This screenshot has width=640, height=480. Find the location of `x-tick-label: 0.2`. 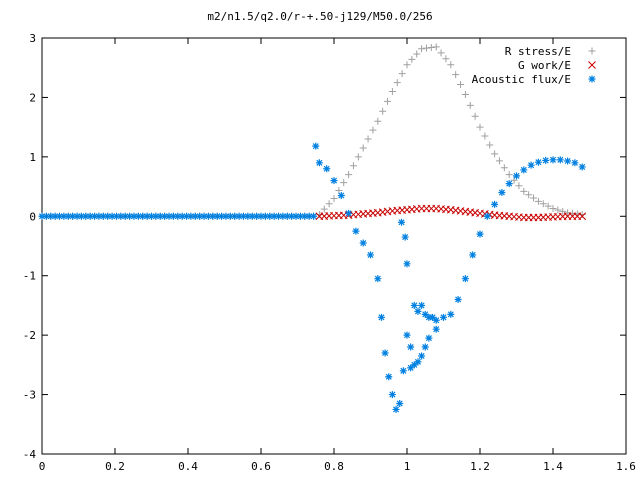

x-tick-label: 0.2 is located at coordinates (115, 466).